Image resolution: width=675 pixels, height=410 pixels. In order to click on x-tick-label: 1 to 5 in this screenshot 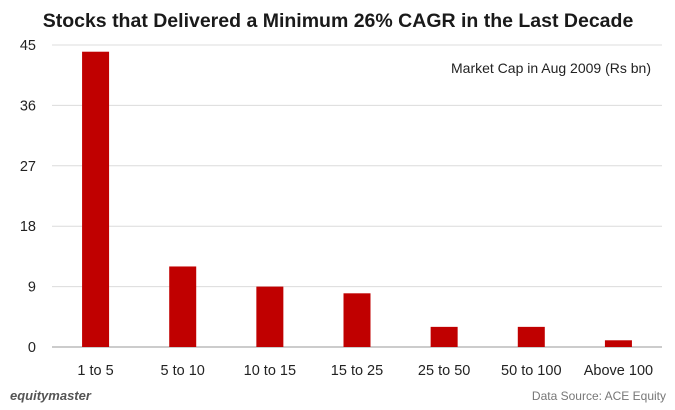, I will do `click(95, 371)`.